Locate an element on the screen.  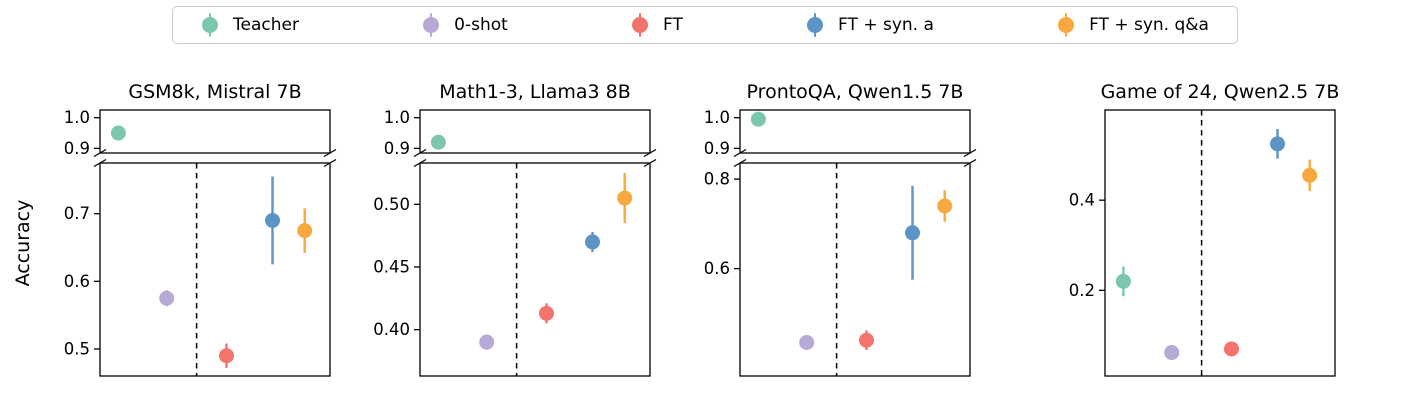
y-tick-label: 0.4 is located at coordinates (1082, 200).